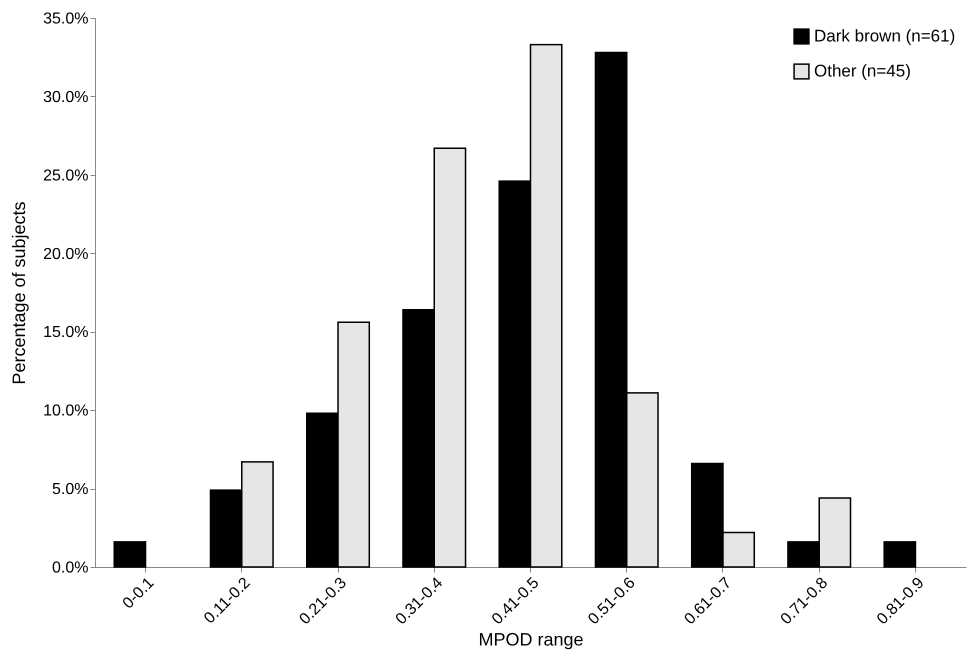  Describe the element at coordinates (65, 97) in the screenshot. I see `y-tick-label: 30.0%` at that location.